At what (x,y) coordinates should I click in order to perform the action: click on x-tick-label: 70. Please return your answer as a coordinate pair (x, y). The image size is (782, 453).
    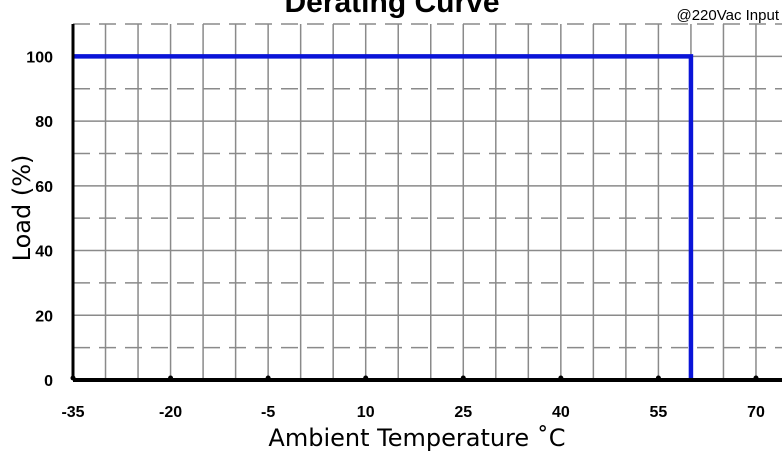
    Looking at the image, I should click on (756, 412).